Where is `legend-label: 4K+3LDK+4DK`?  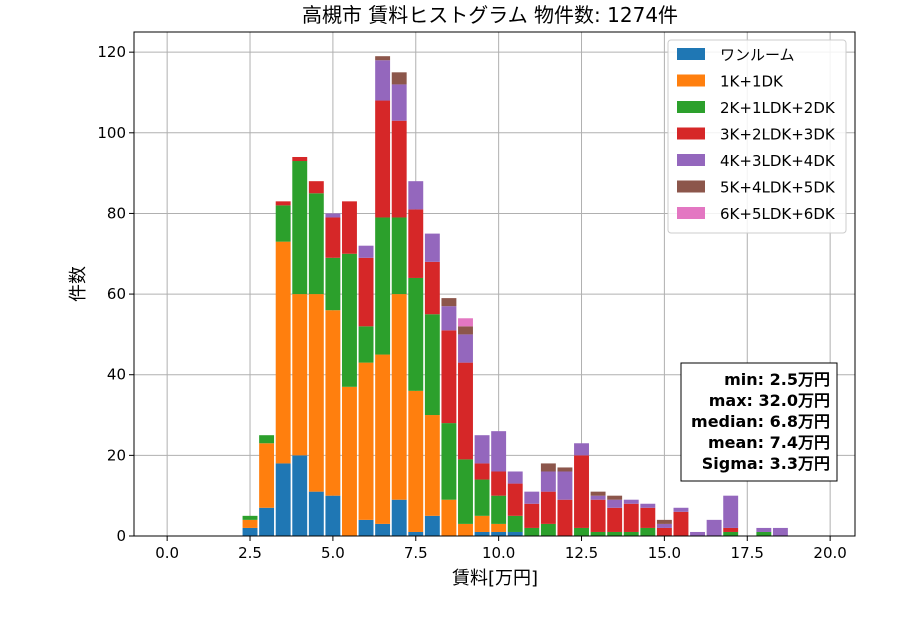 legend-label: 4K+3LDK+4DK is located at coordinates (778, 161).